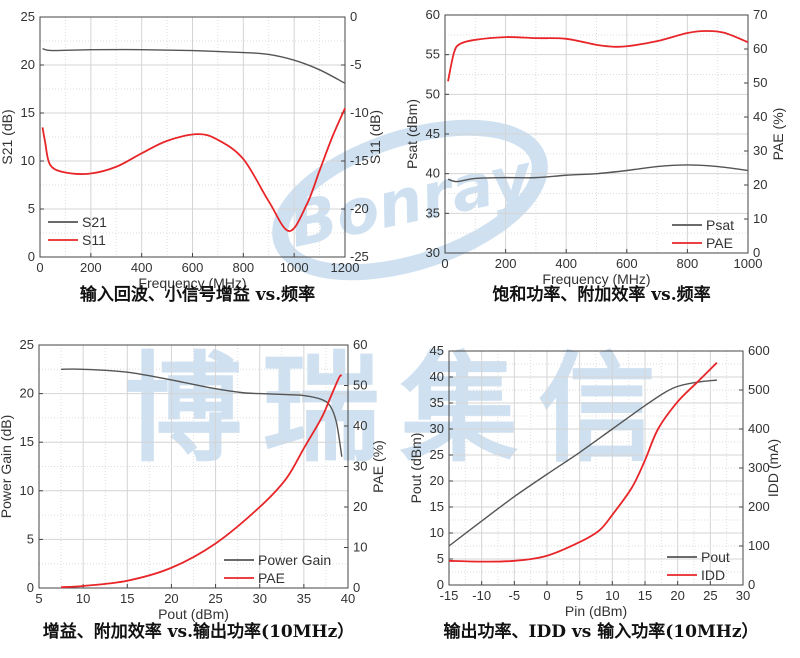 The width and height of the screenshot is (800, 658). Describe the element at coordinates (596, 611) in the screenshot. I see `x-axis-label: Pin (dBm)` at that location.